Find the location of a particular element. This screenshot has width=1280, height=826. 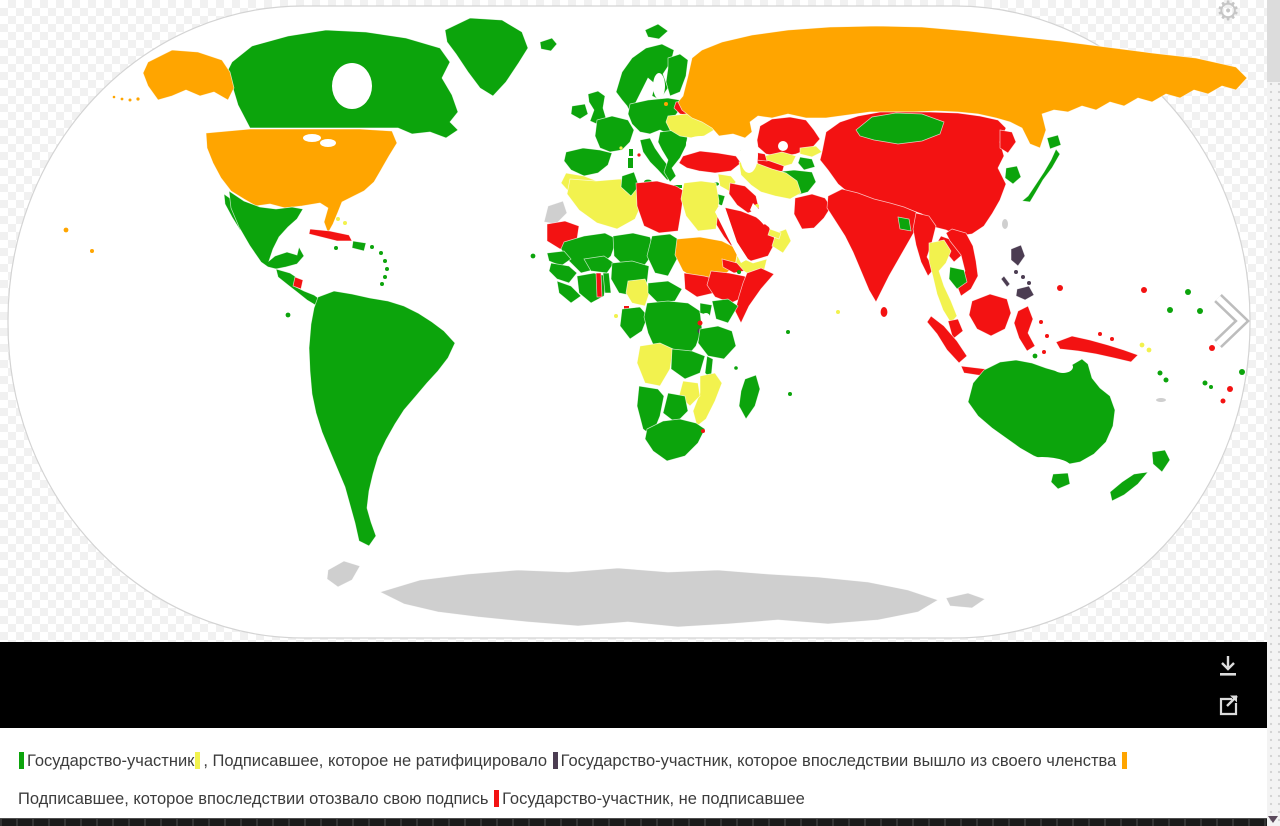

country-russia is located at coordinates (962, 87).